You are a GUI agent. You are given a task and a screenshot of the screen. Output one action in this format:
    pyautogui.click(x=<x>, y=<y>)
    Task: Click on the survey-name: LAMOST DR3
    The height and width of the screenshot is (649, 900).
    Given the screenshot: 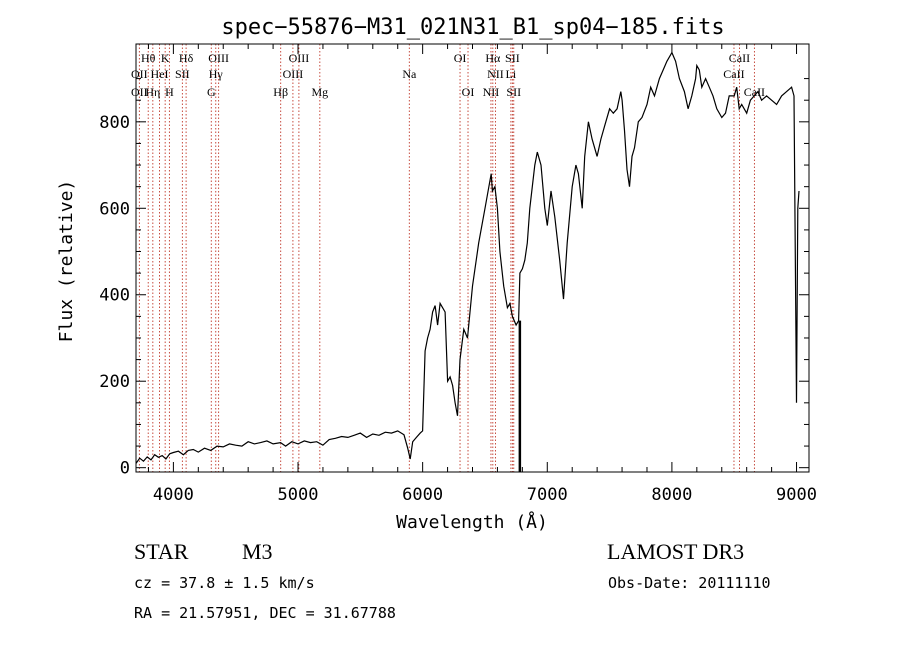 What is the action you would take?
    pyautogui.click(x=676, y=551)
    